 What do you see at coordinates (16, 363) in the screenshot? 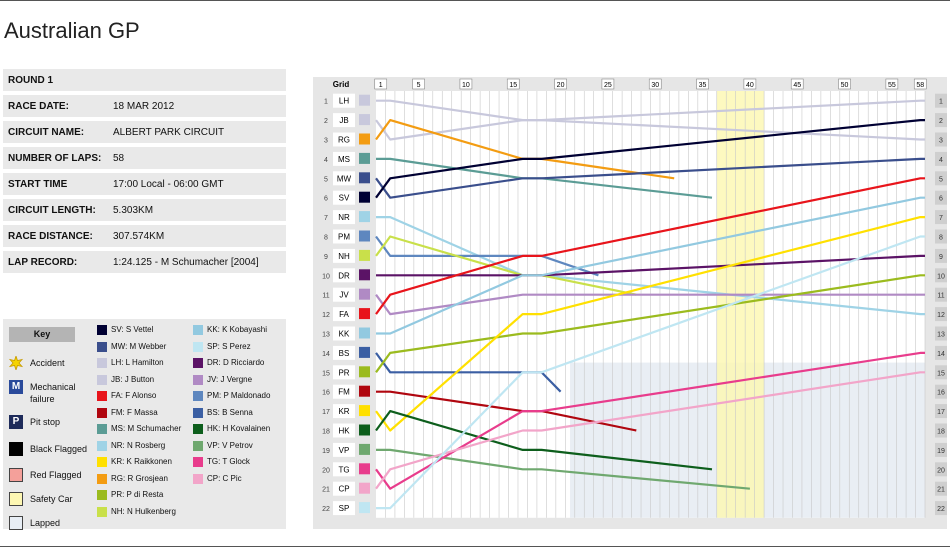
I see `accident-icon` at bounding box center [16, 363].